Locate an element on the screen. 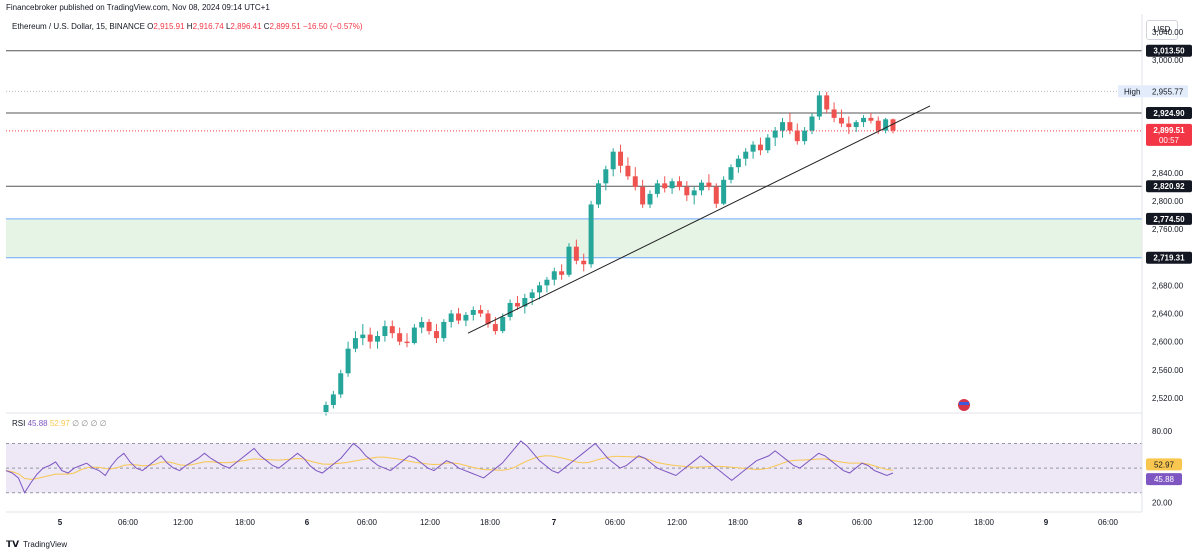  open-label: O is located at coordinates (150, 26).